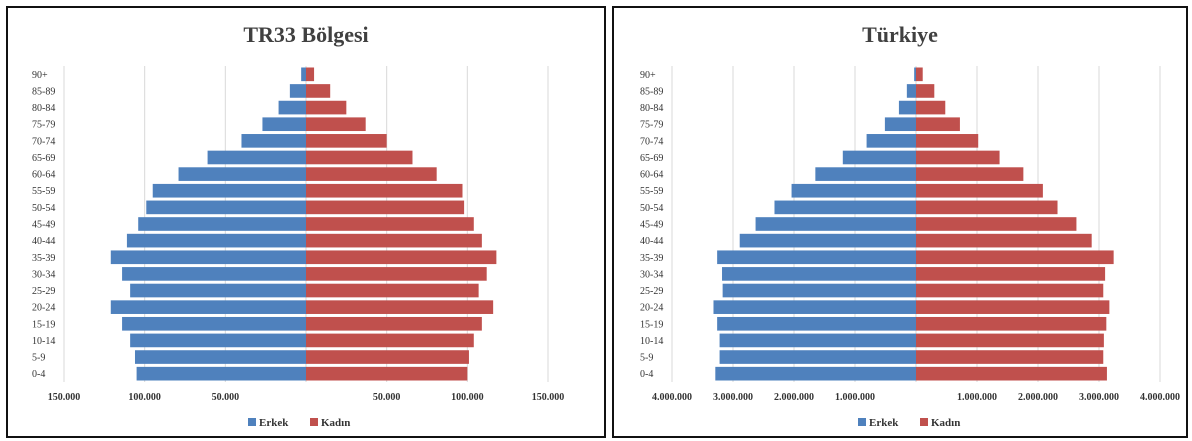 The width and height of the screenshot is (1192, 441). Describe the element at coordinates (38, 358) in the screenshot. I see `category-label: 5-9` at that location.